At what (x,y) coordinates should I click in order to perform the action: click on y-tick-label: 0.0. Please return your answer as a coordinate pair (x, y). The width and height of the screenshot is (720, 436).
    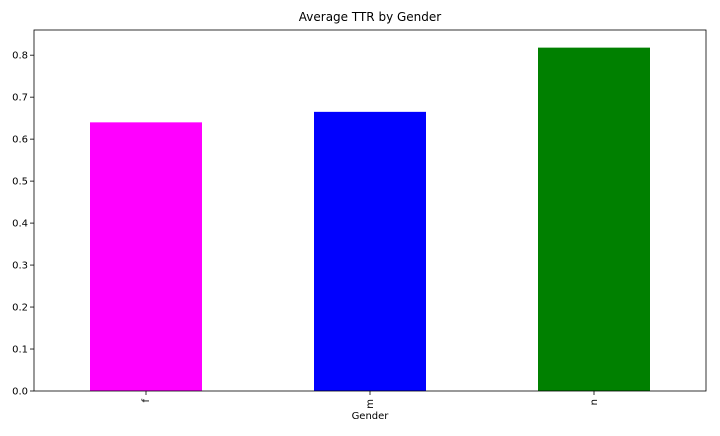
    Looking at the image, I should click on (20, 392).